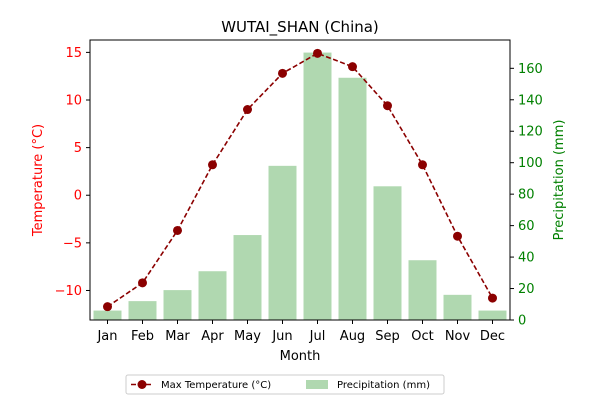  What do you see at coordinates (78, 196) in the screenshot?
I see `y-left-tick-label: 0` at bounding box center [78, 196].